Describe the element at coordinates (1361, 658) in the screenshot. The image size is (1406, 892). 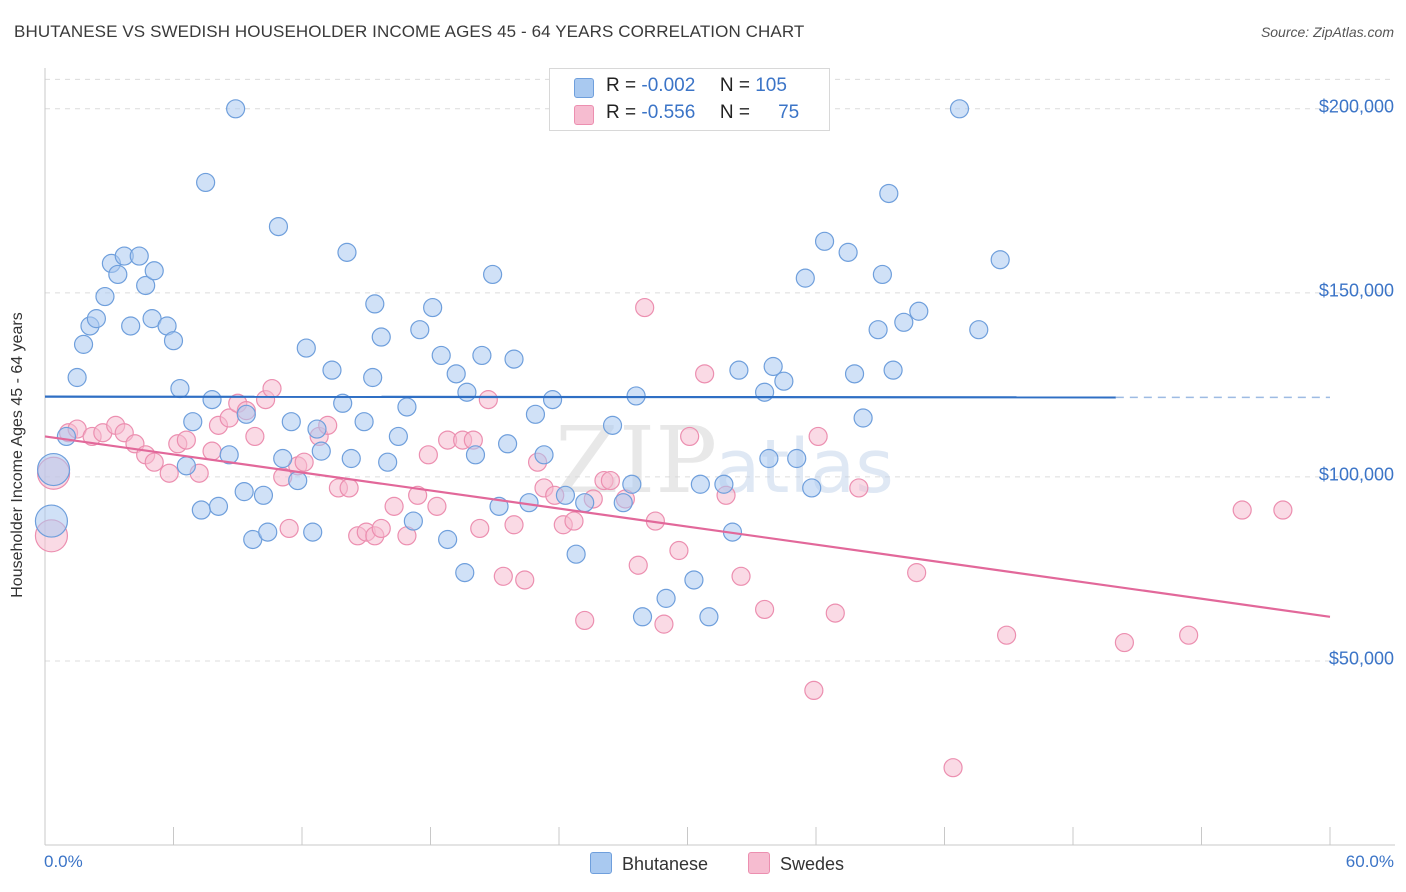
I see `y-tick-label: $50,000` at that location.